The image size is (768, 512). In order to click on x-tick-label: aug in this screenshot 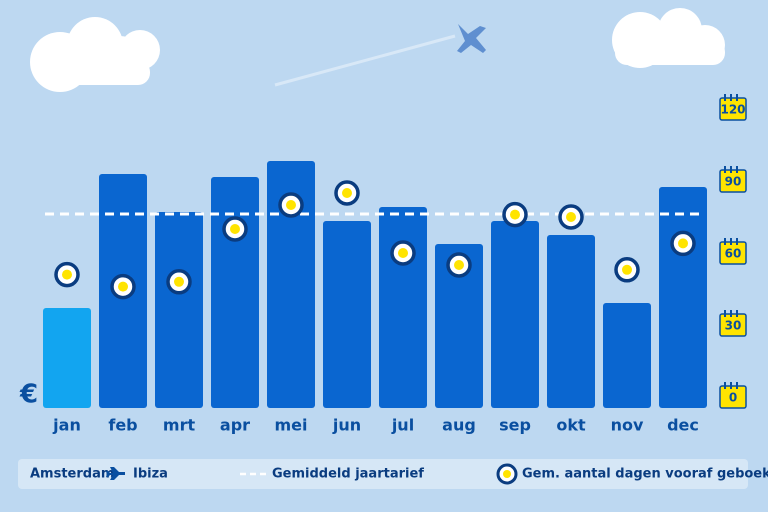, I will do `click(459, 425)`.